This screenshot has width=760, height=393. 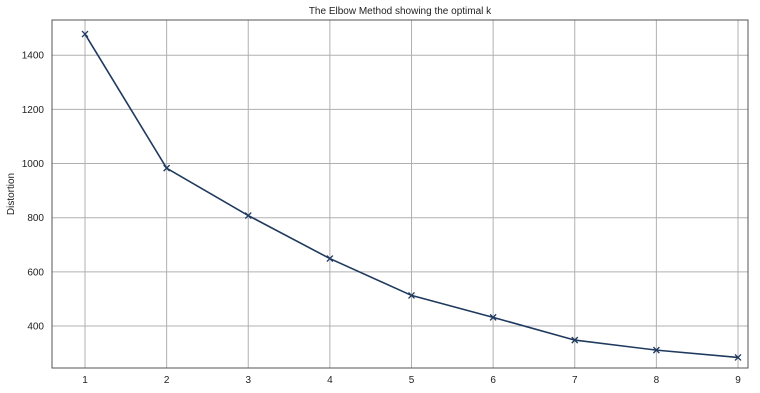 What do you see at coordinates (575, 380) in the screenshot?
I see `x-tick-label: 7` at bounding box center [575, 380].